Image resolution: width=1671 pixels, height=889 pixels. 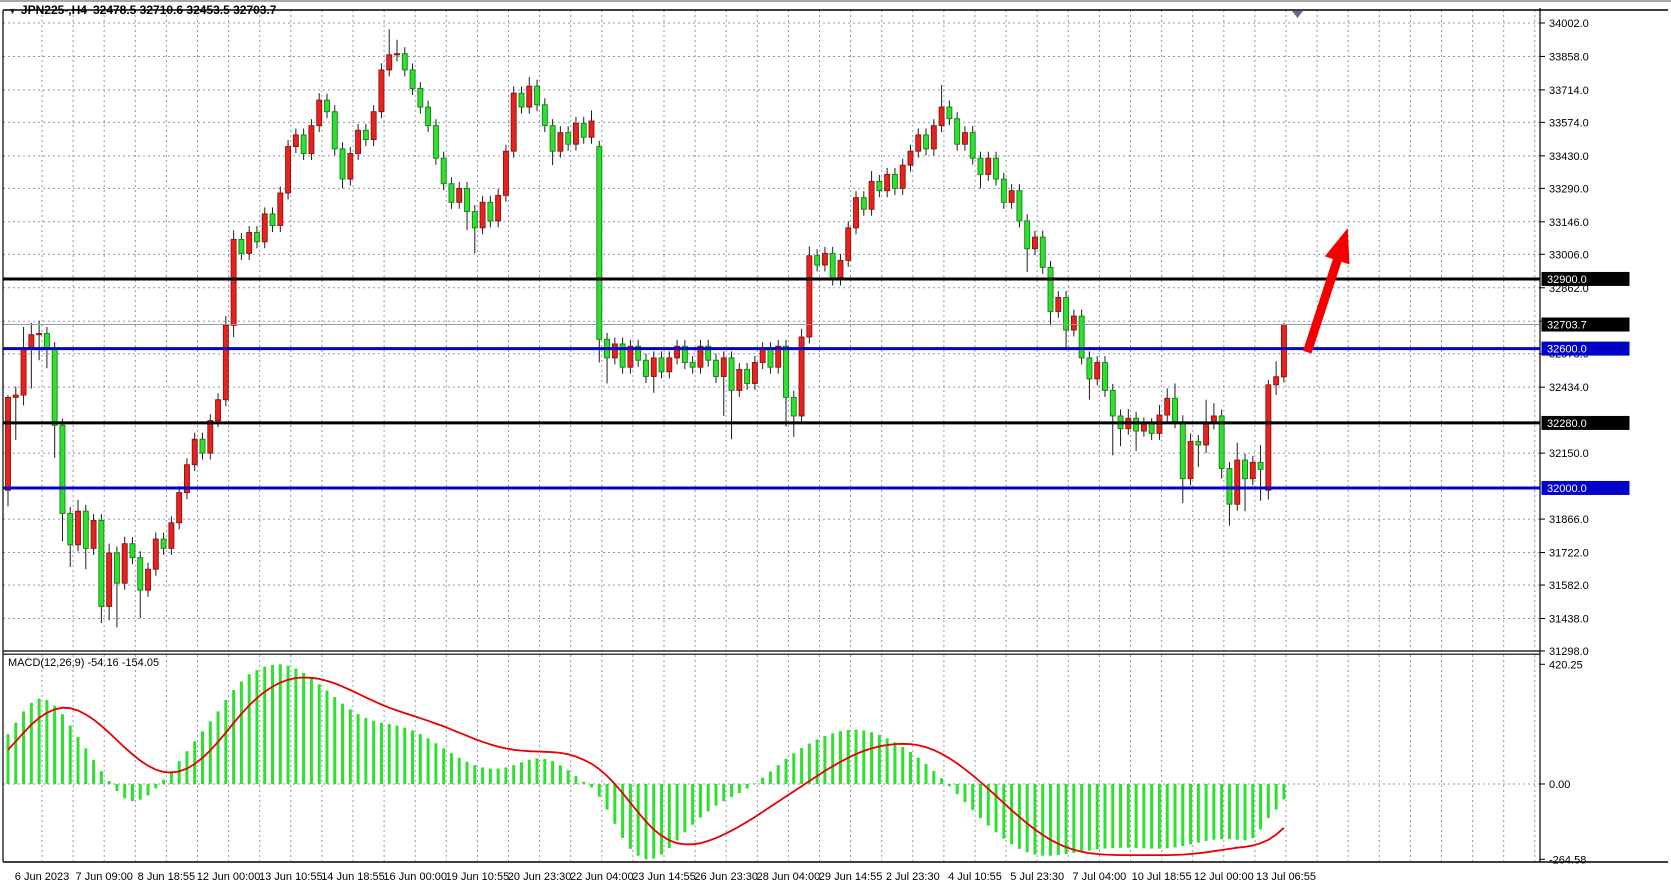 What do you see at coordinates (975, 877) in the screenshot?
I see `svg-text: 4 Jul 10:55` at bounding box center [975, 877].